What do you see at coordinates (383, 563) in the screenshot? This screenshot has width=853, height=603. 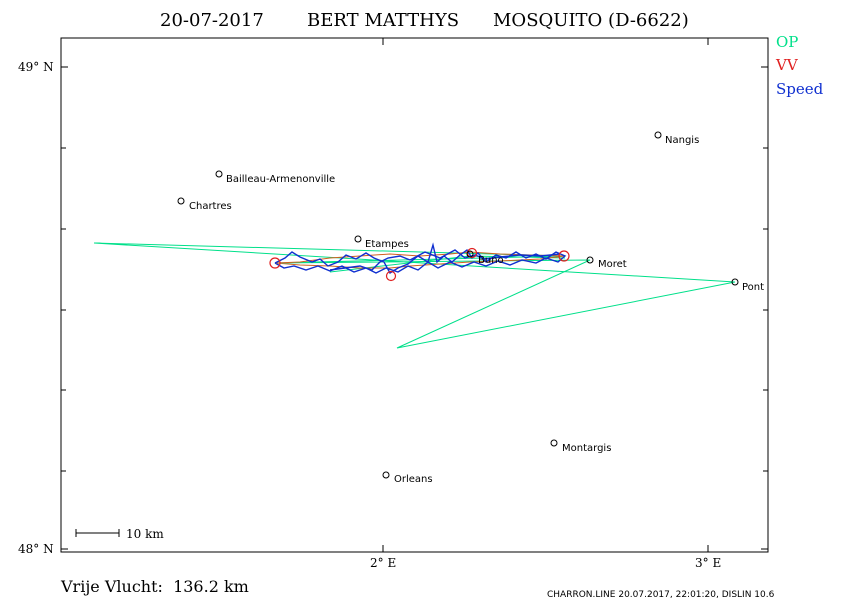 I see `lon-label-2: 2° E` at bounding box center [383, 563].